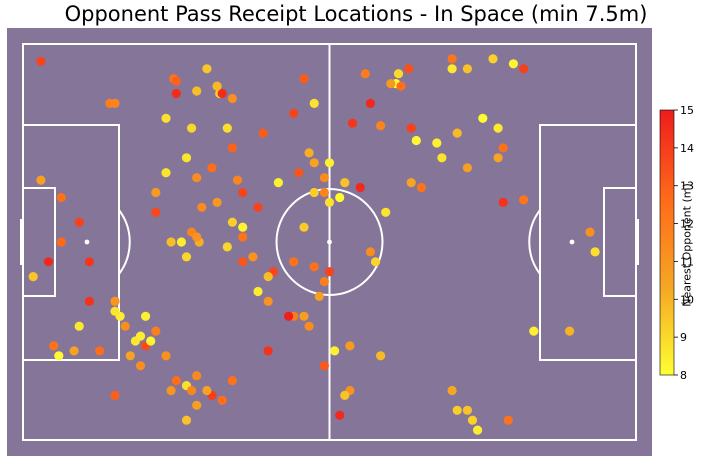 The height and width of the screenshot is (464, 712). Describe the element at coordinates (687, 224) in the screenshot. I see `colorbar-tick-label: 12` at that location.